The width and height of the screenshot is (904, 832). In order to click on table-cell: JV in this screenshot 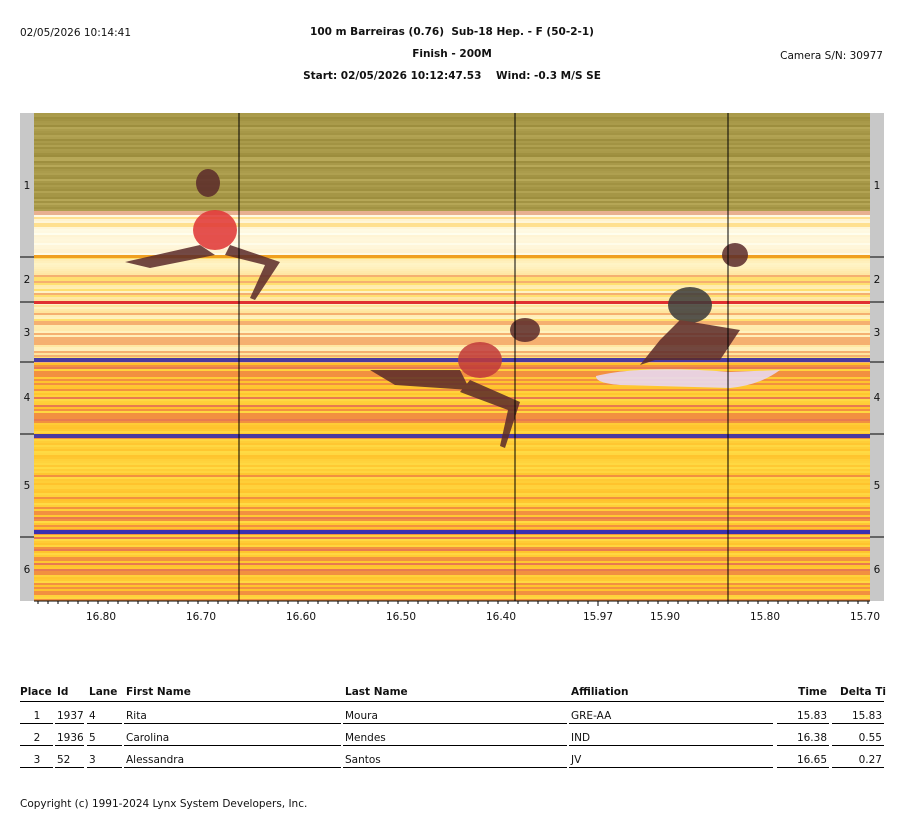, I will do `click(576, 760)`.